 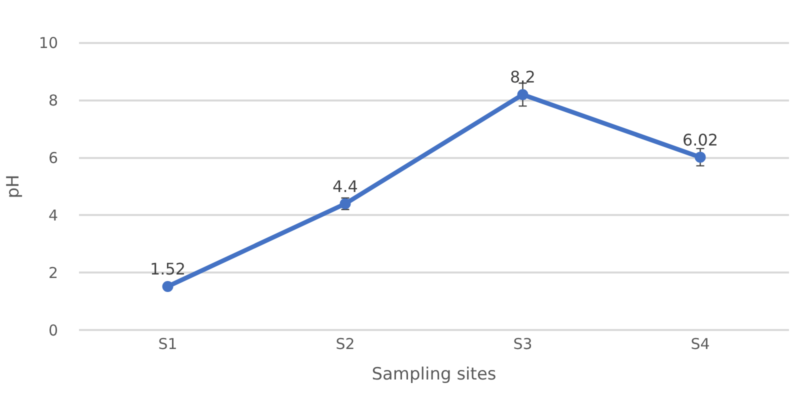 I want to click on data-label: 1.52, so click(x=168, y=269).